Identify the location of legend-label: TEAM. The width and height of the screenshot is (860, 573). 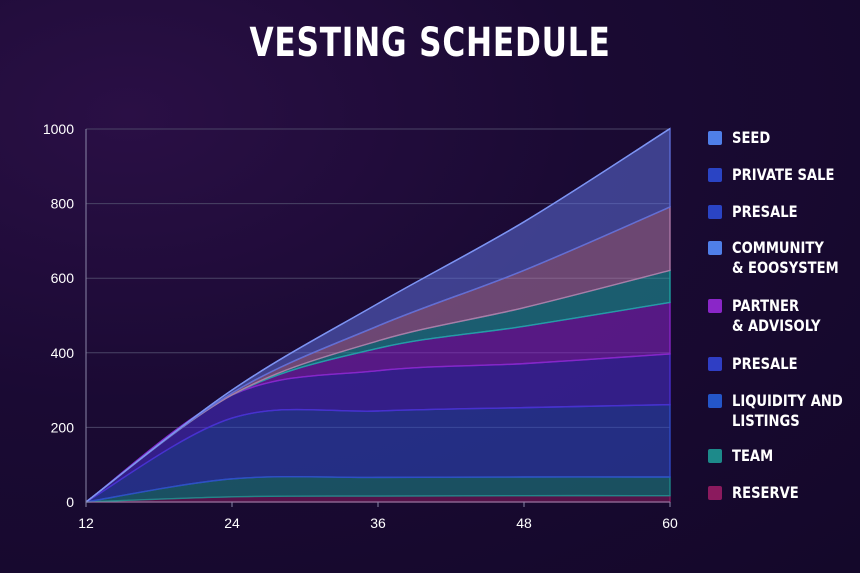
(753, 455).